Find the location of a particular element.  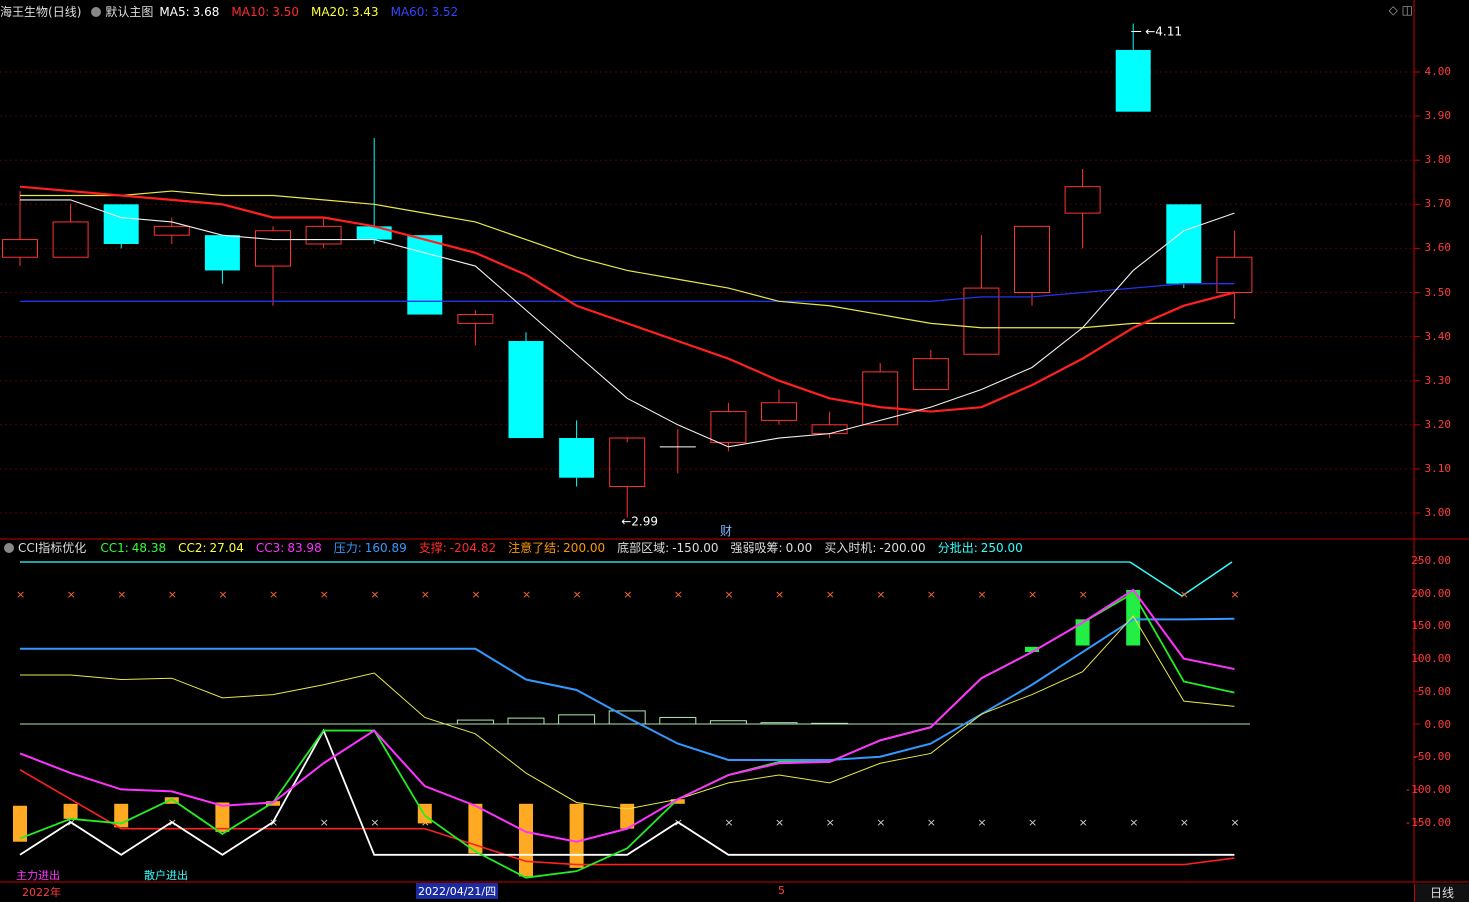

sub-y-tick: 100.00 is located at coordinates (1431, 659).